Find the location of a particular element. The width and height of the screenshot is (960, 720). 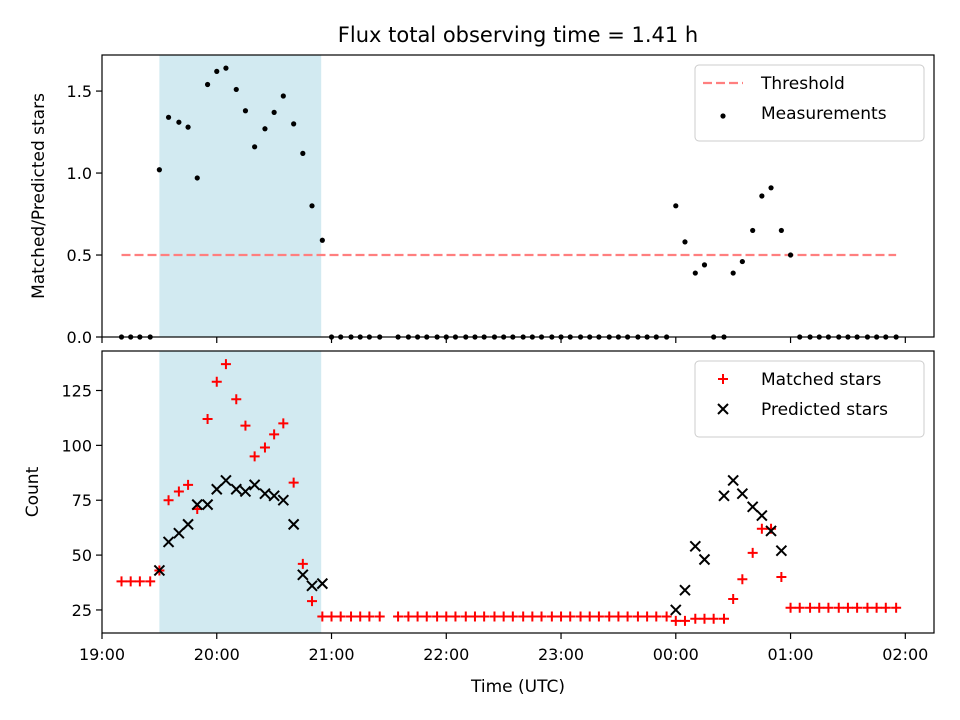

y-axis-label-top: Matched/Predicted stars is located at coordinates (39, 196).